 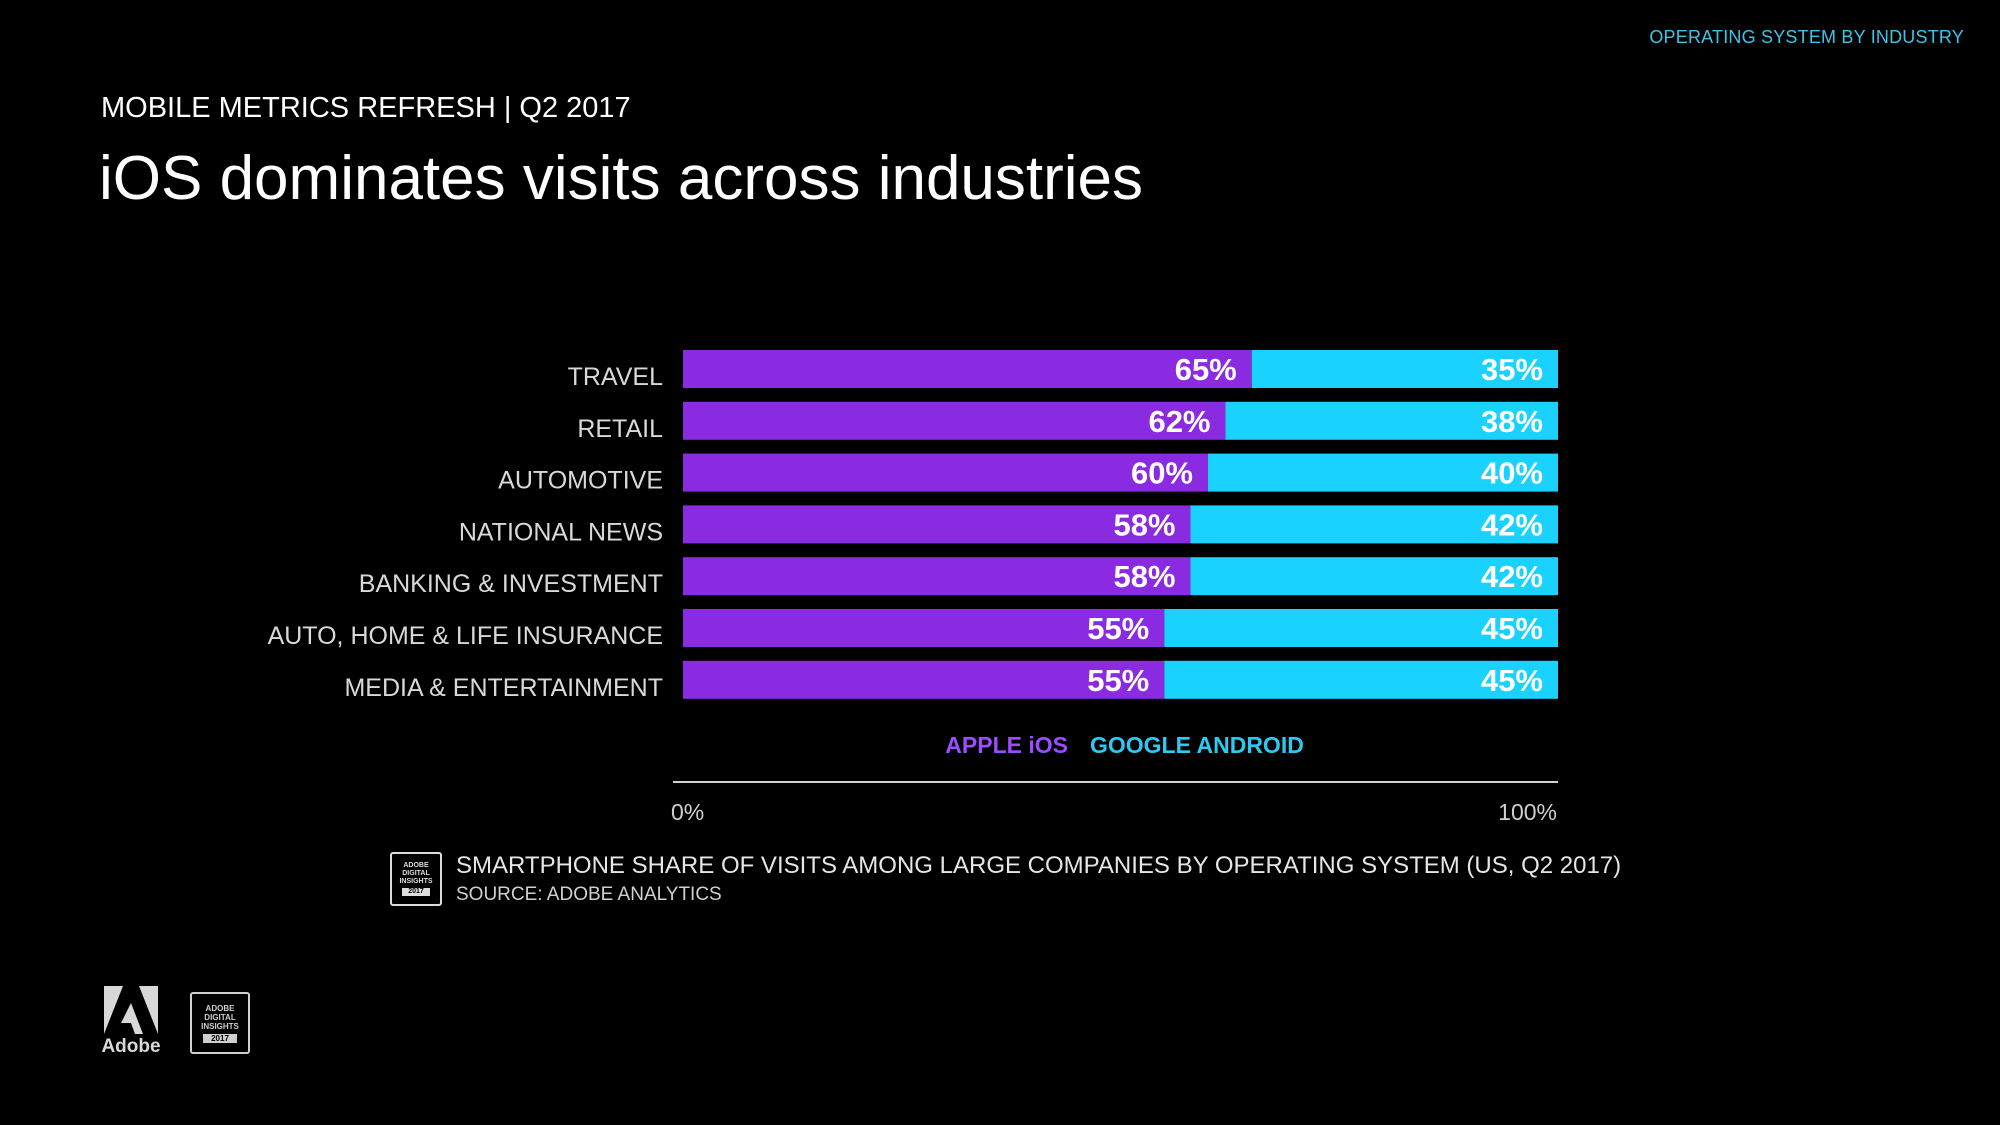 What do you see at coordinates (511, 584) in the screenshot?
I see `category-label: BANKING & INVESTMENT` at bounding box center [511, 584].